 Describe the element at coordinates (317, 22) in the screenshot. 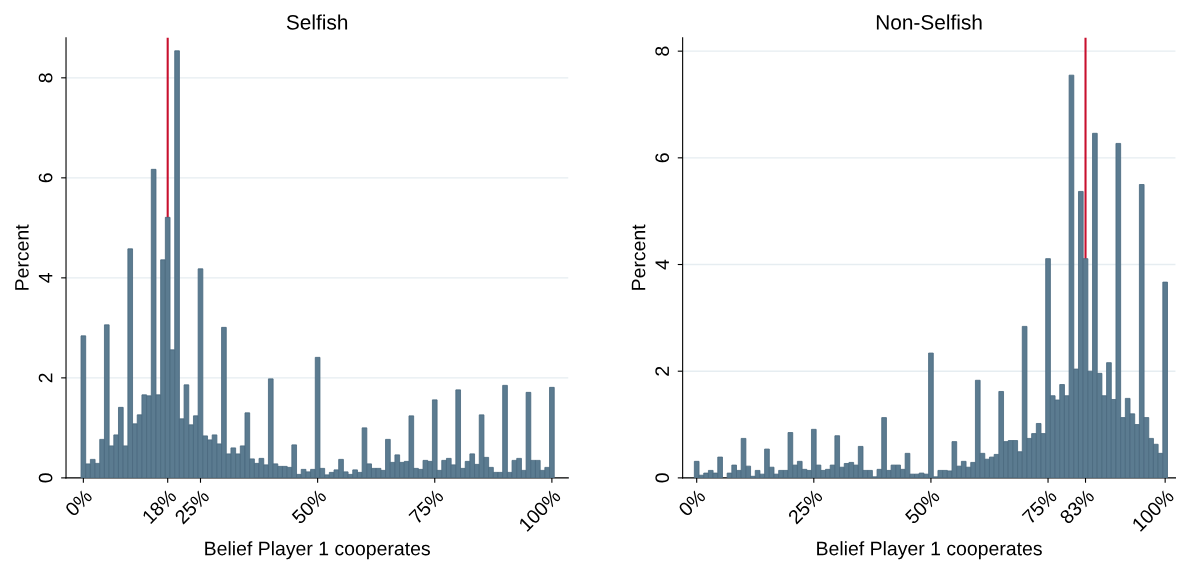

I see `chart-title: Selfish` at that location.